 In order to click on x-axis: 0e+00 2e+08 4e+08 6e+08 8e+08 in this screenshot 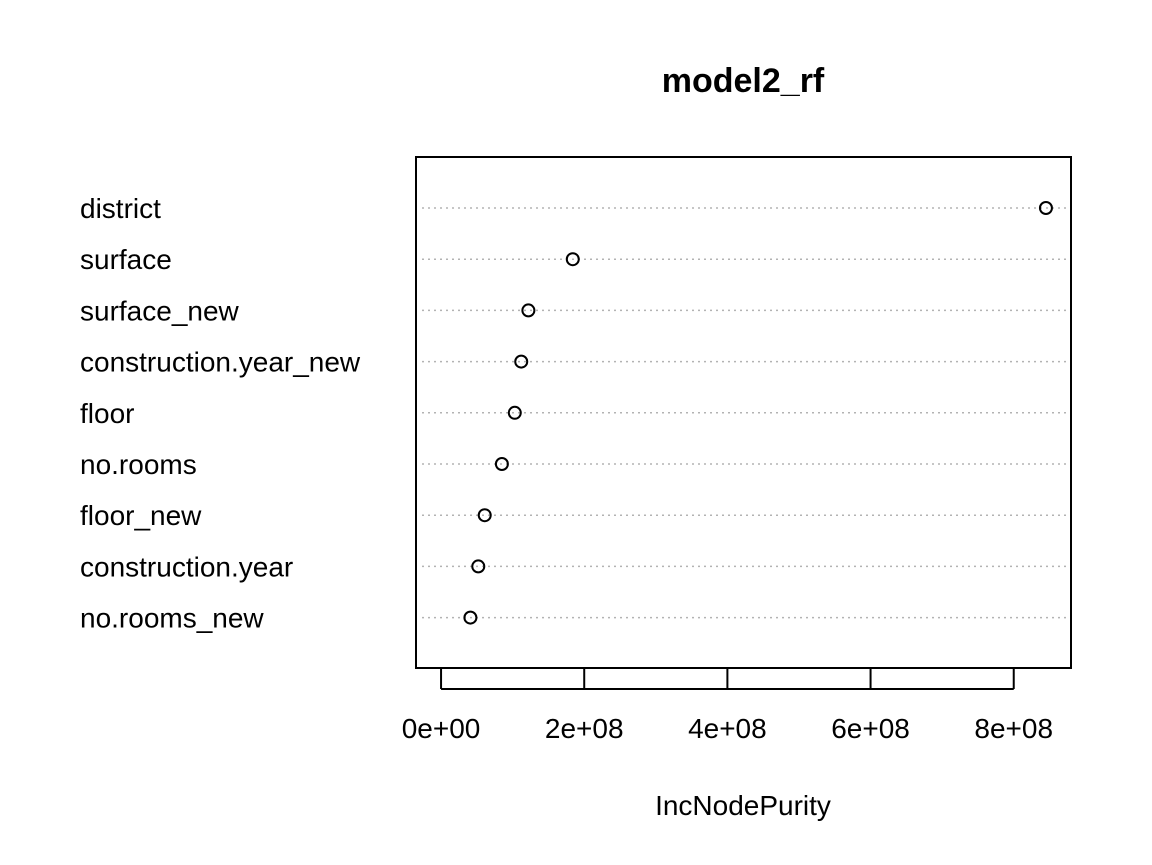, I will do `click(727, 706)`.